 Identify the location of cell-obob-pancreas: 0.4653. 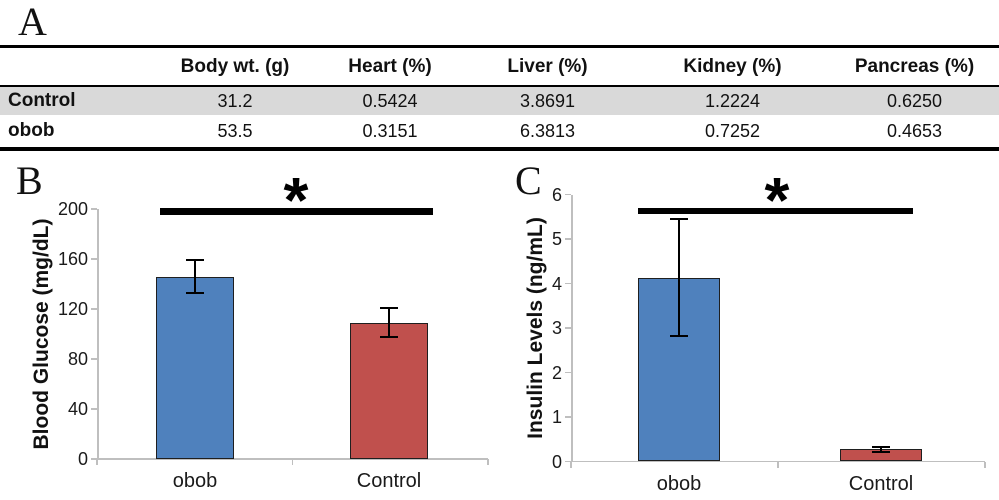
(914, 130).